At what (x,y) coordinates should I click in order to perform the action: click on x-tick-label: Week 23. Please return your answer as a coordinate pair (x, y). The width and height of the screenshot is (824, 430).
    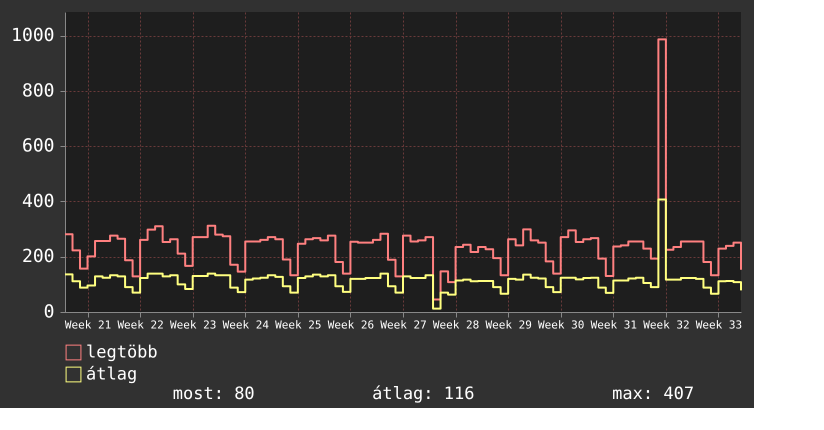
    Looking at the image, I should click on (193, 325).